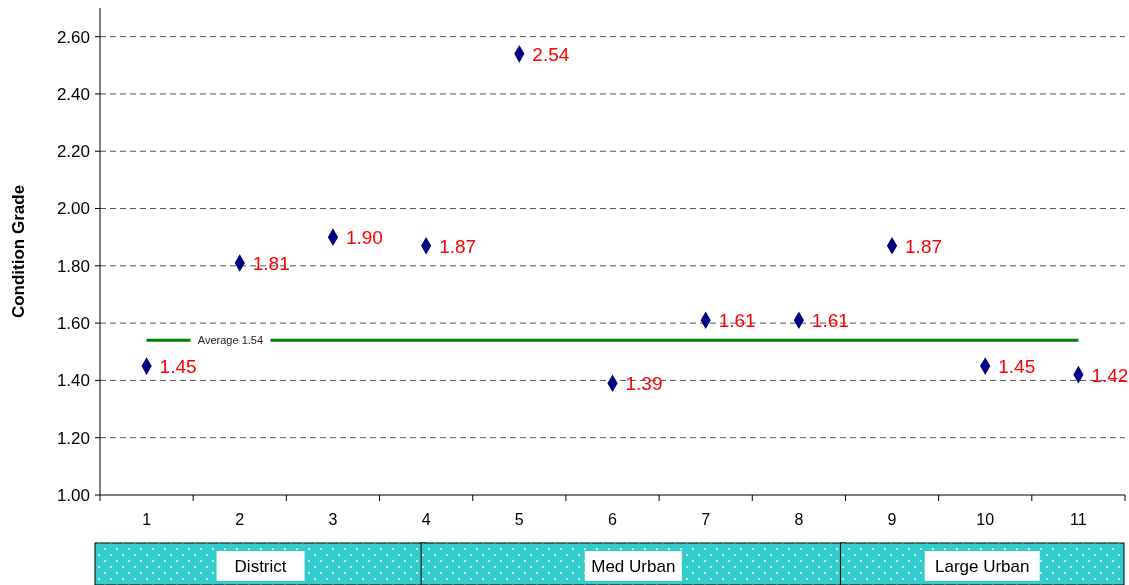  Describe the element at coordinates (73, 381) in the screenshot. I see `y-tick-label: 1.40` at that location.